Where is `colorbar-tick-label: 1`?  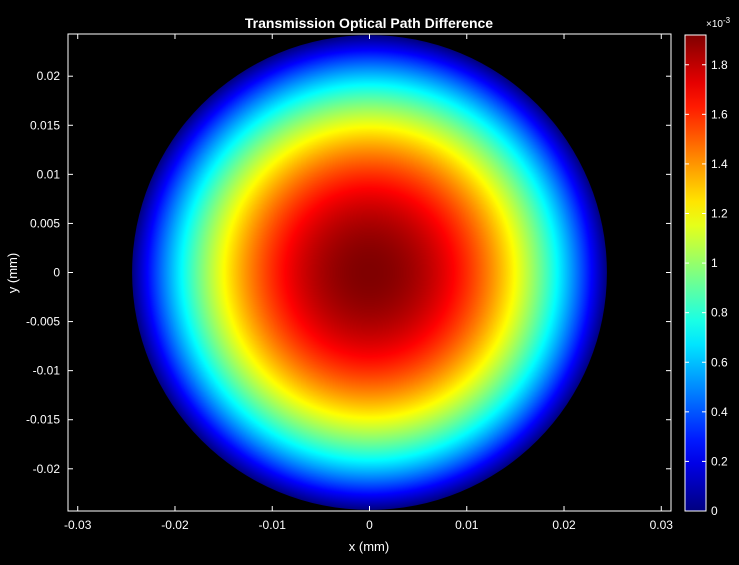 colorbar-tick-label: 1 is located at coordinates (714, 263).